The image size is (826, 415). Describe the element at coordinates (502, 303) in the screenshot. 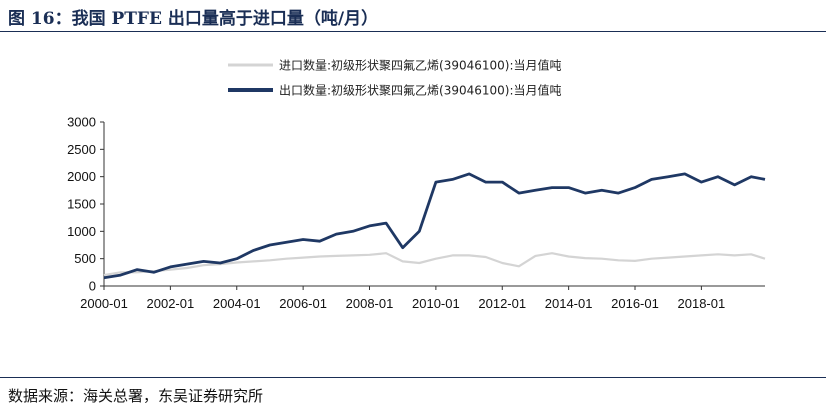

I see `x-tick-label: 2012-01` at that location.